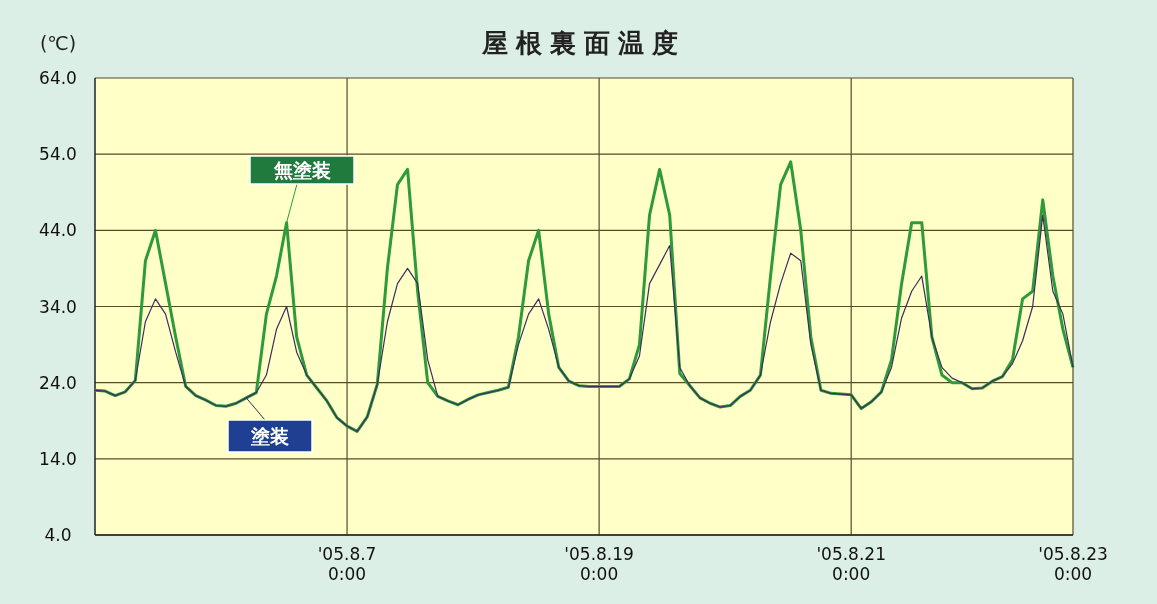 The image size is (1157, 604). Describe the element at coordinates (583, 43) in the screenshot. I see `chart-title: 屋根裏面温度` at that location.